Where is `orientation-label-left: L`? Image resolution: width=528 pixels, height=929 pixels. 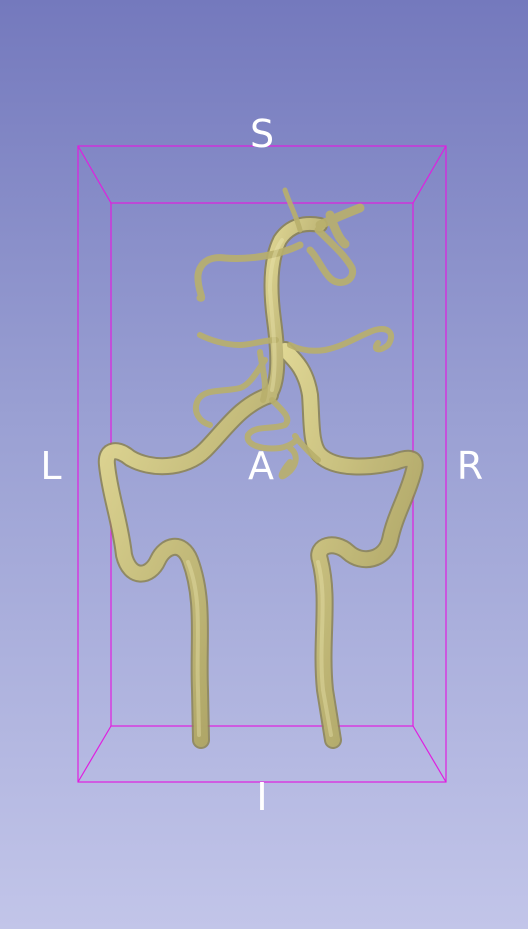 orientation-label-left: L is located at coordinates (51, 466).